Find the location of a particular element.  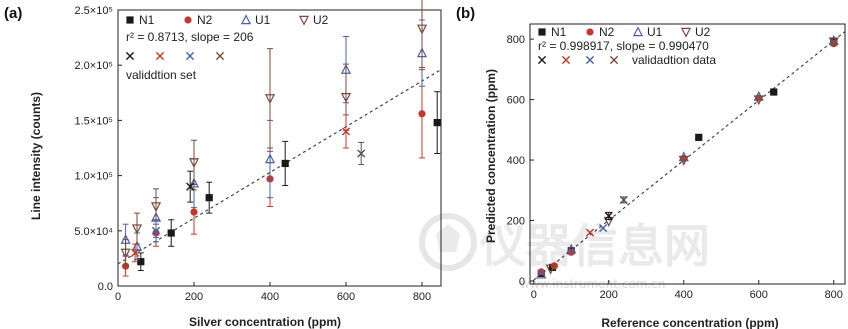

y-tick-label: 5.0×10⁴ is located at coordinates (93, 232).